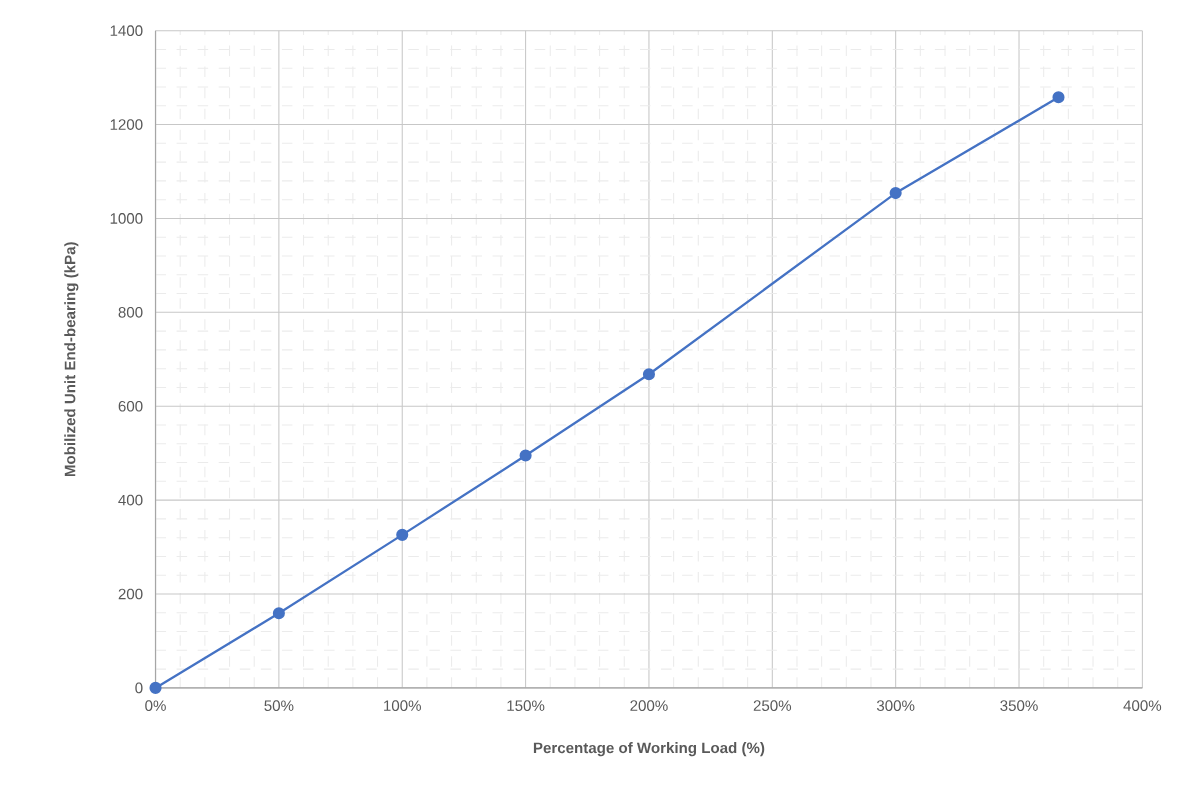 The height and width of the screenshot is (812, 1202). I want to click on x-axis-title: Percentage of Working Load (%), so click(649, 749).